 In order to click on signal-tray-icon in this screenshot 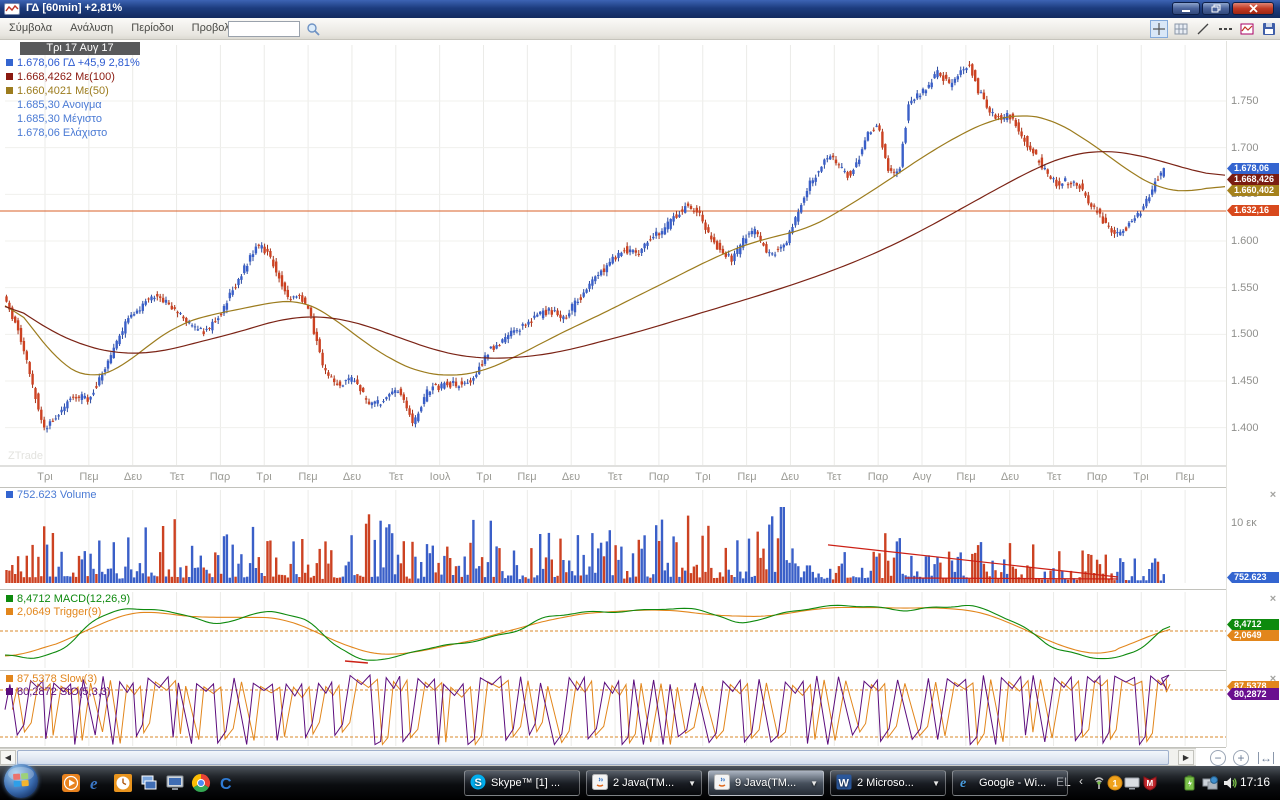, I will do `click(1099, 783)`.